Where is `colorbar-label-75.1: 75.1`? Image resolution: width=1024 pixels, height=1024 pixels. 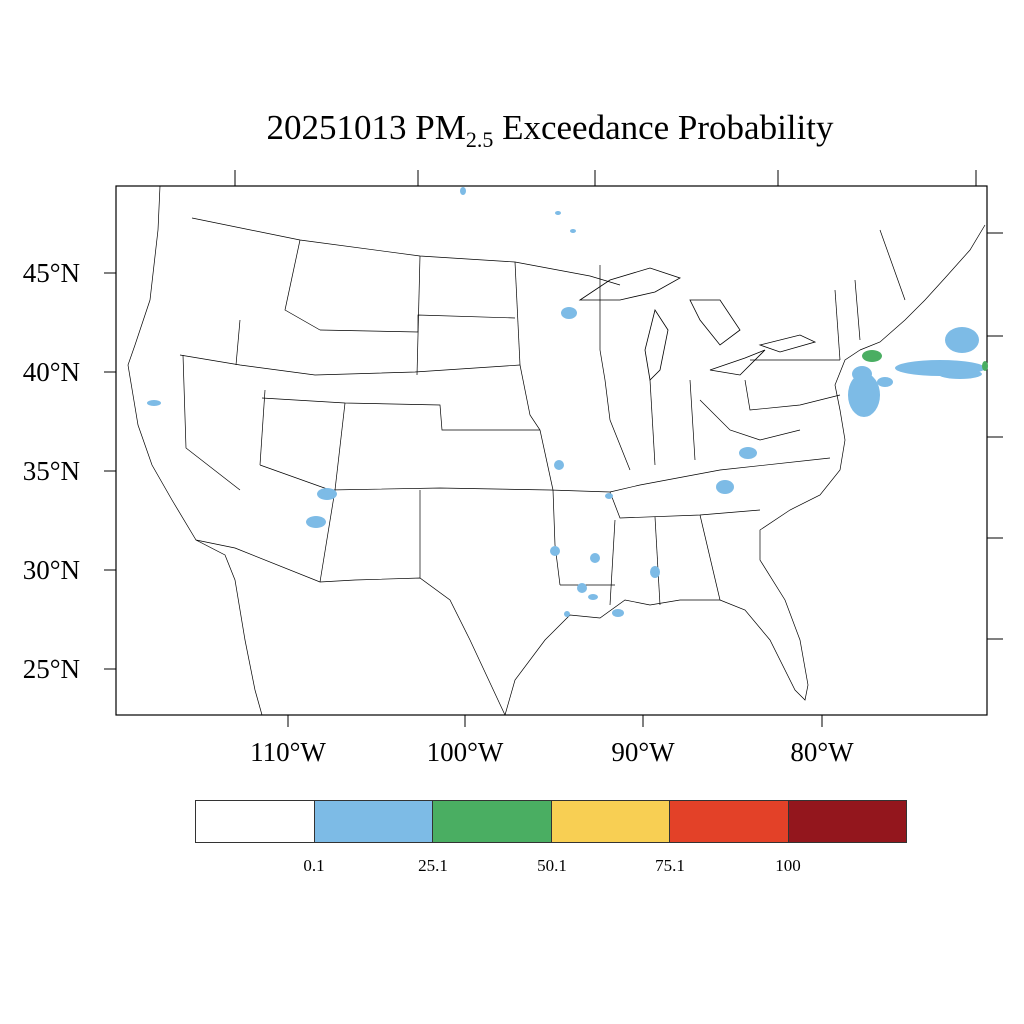 colorbar-label-75.1: 75.1 is located at coordinates (670, 865).